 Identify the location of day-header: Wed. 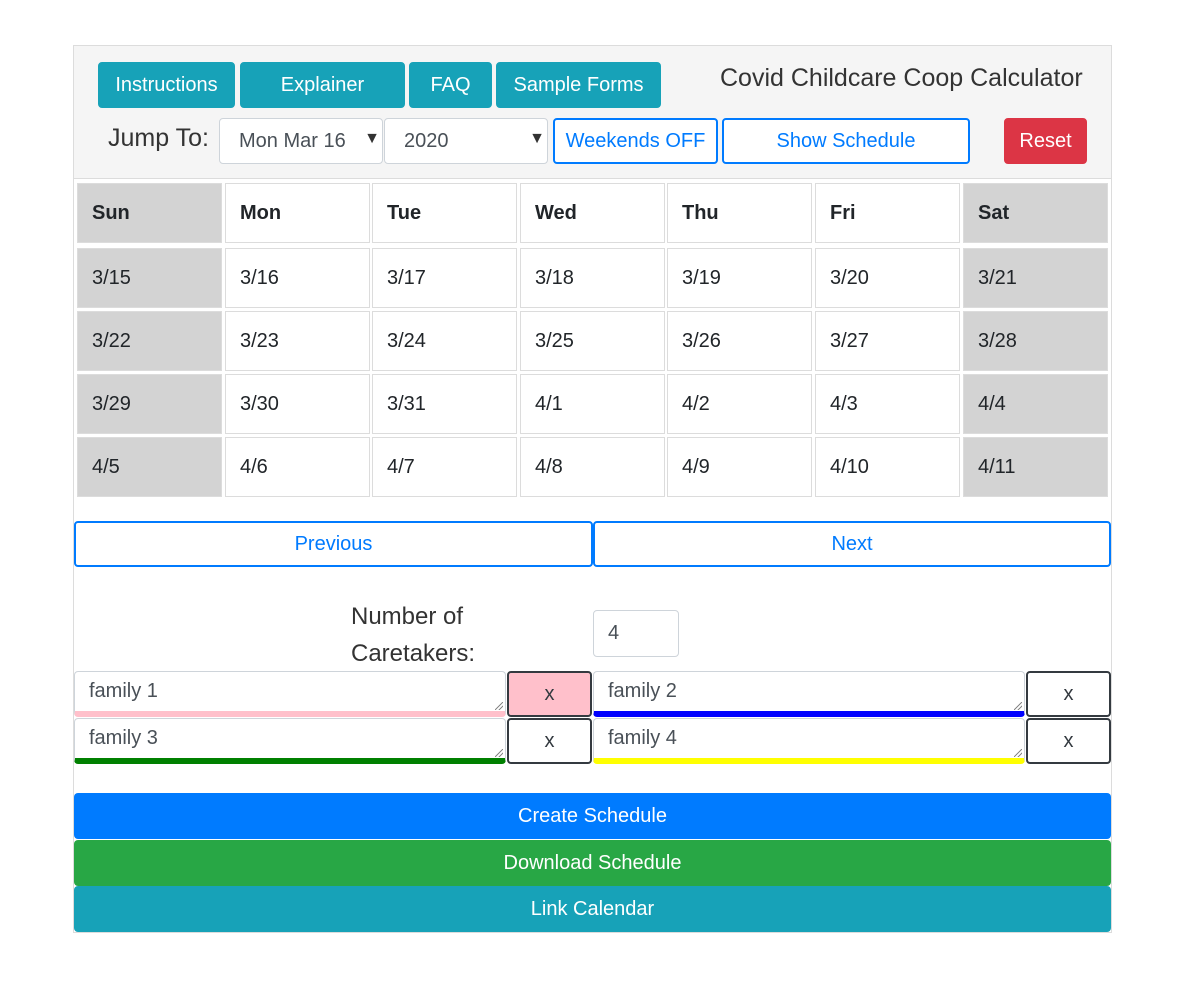
(592, 213).